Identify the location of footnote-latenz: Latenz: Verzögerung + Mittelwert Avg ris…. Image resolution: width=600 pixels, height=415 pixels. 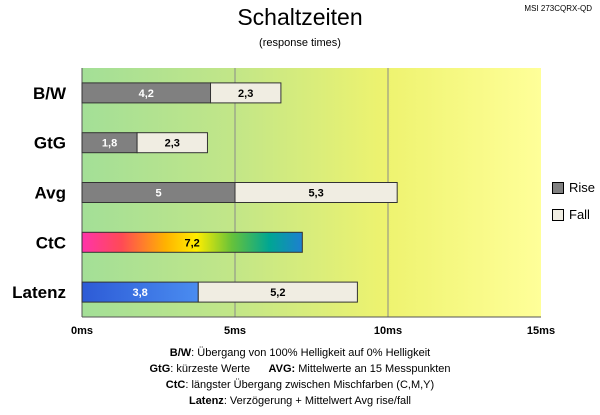
(300, 401).